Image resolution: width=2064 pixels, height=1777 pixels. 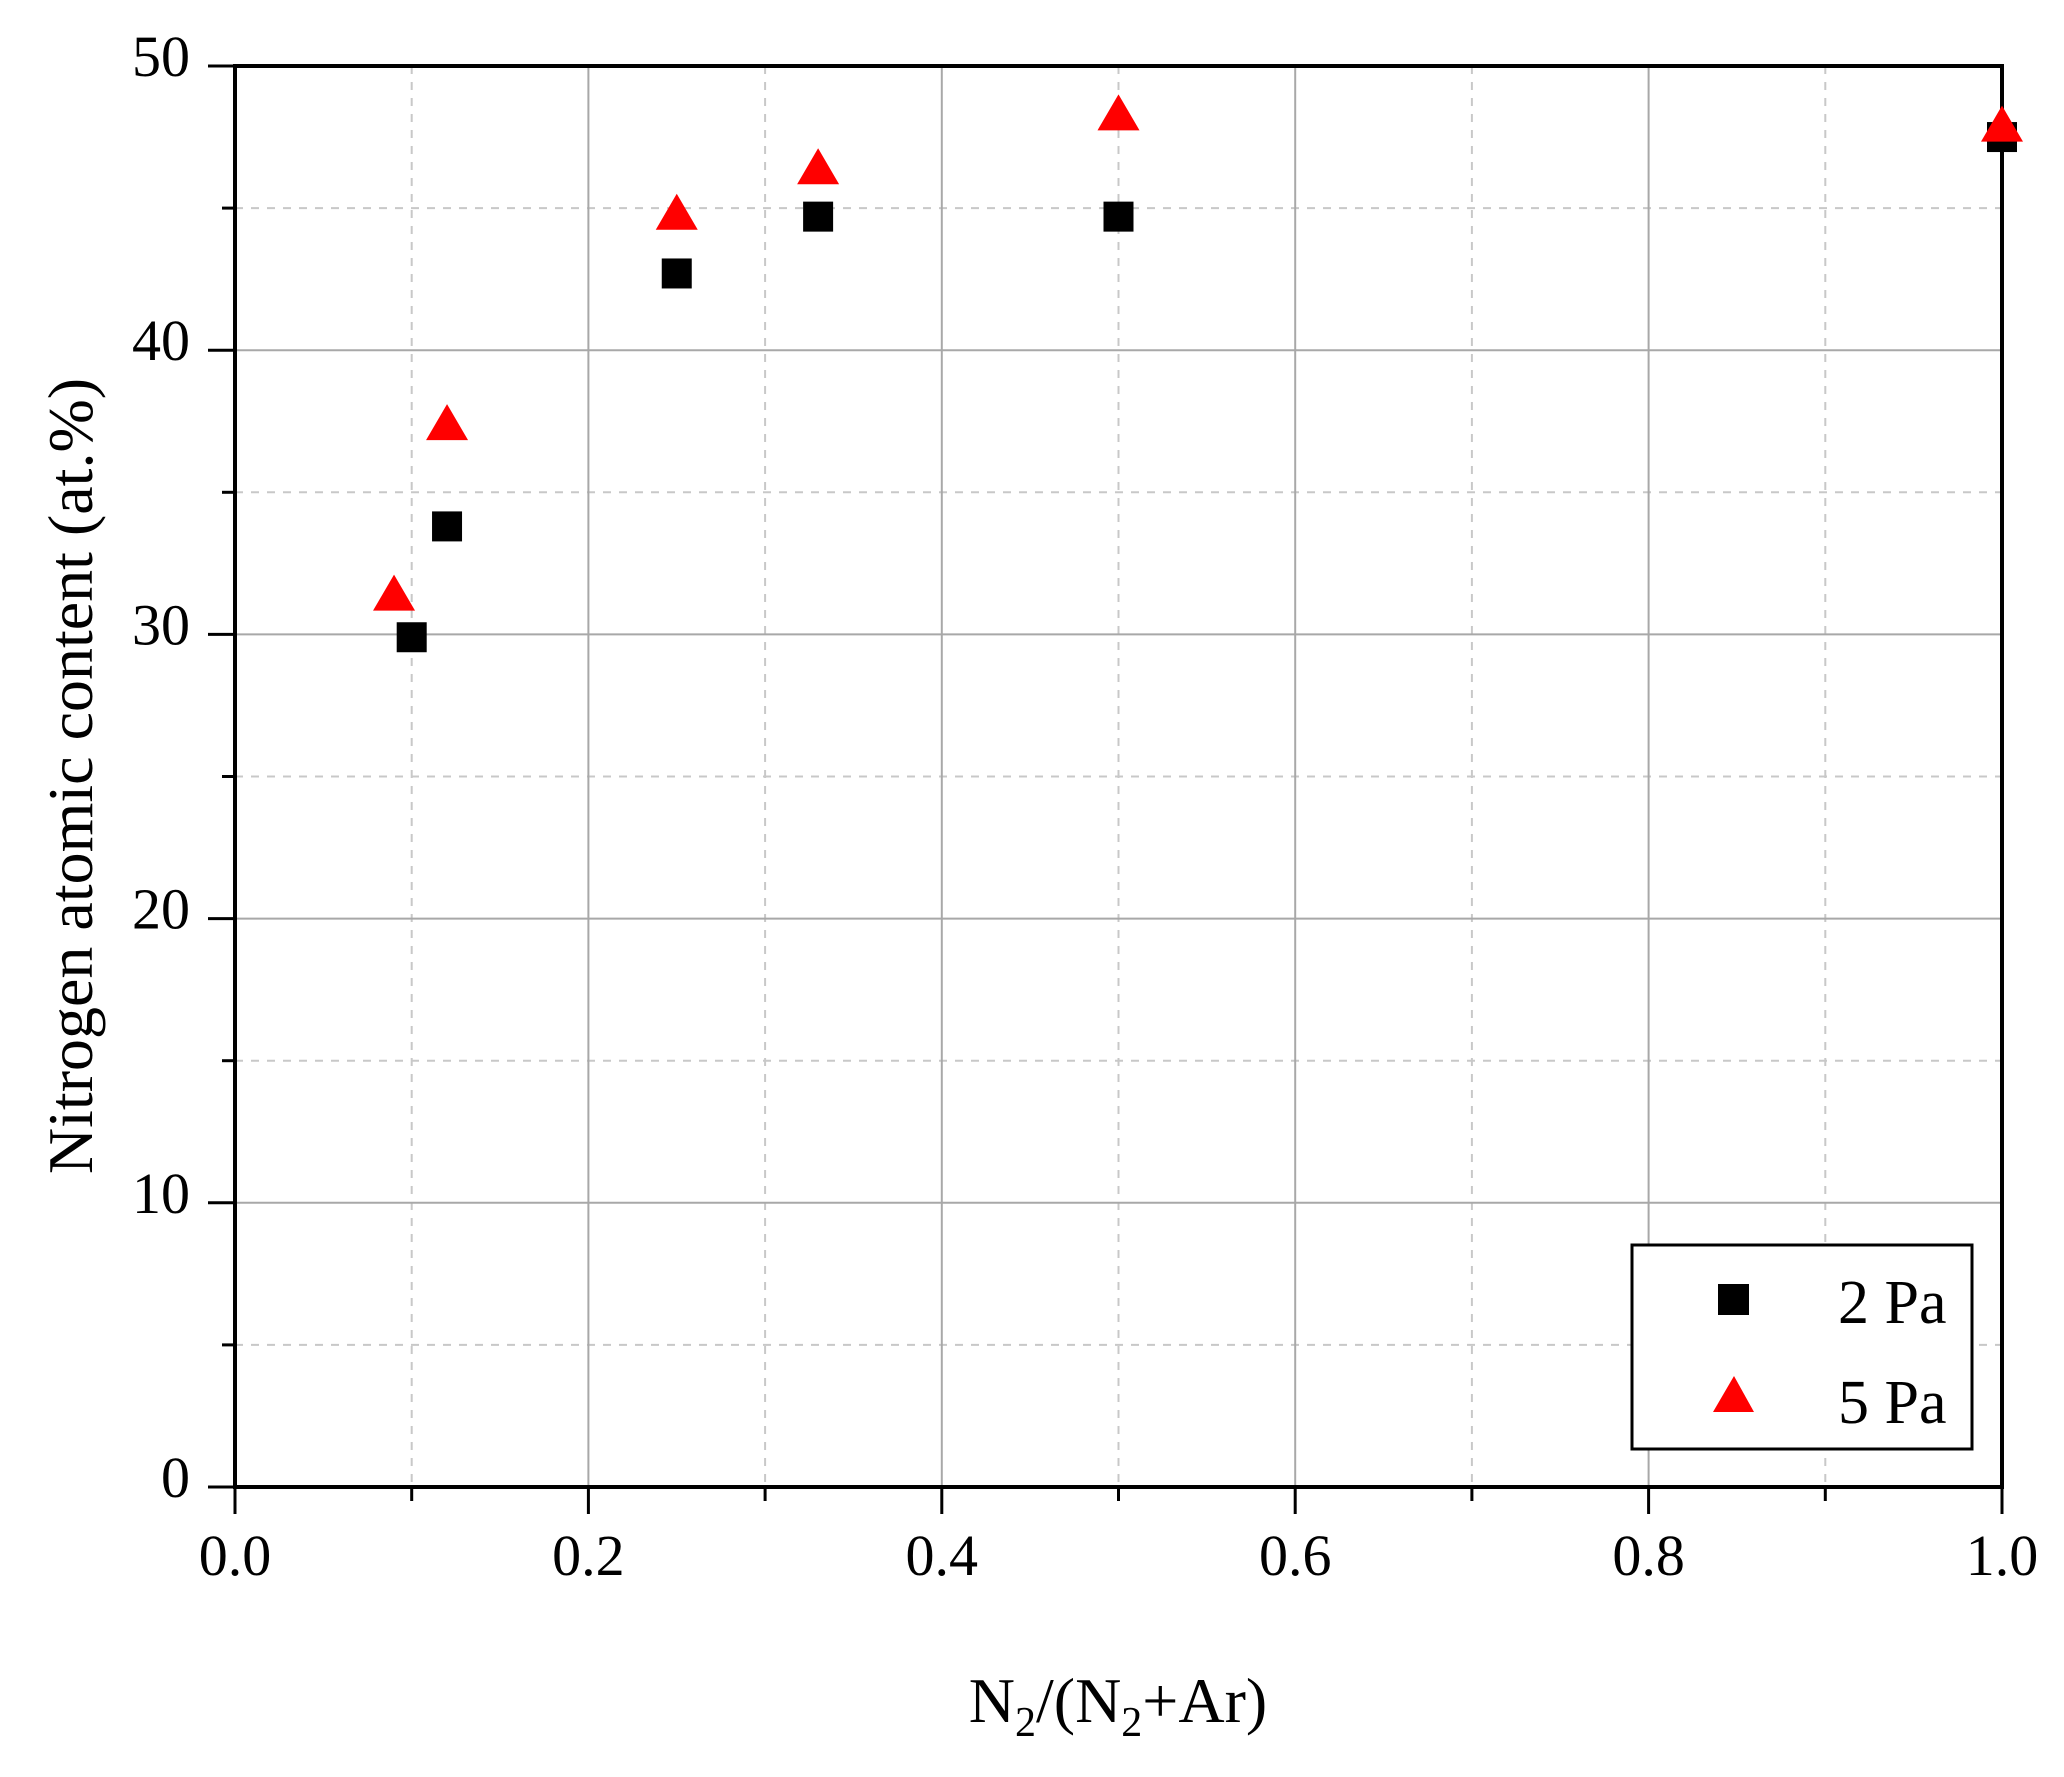 I want to click on x-tick-label: 1.0, so click(x=2002, y=1555).